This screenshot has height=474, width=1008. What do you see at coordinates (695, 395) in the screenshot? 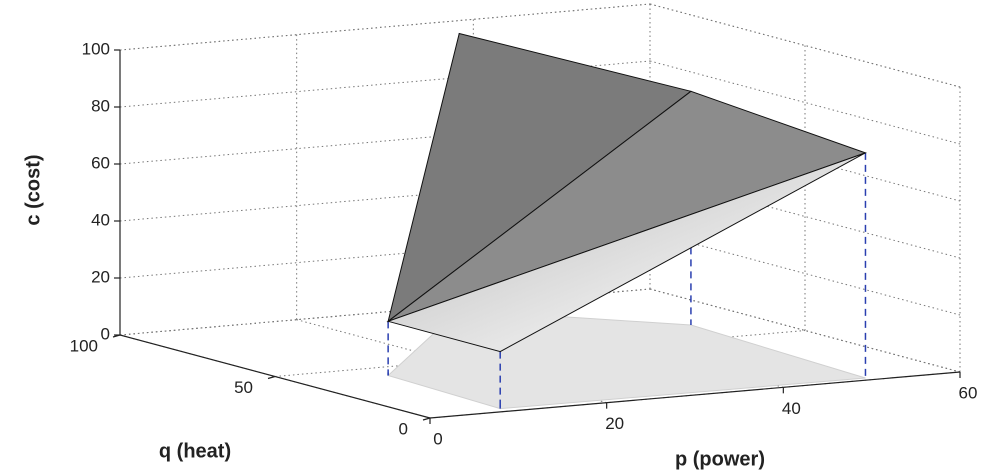
I see `x-axis` at bounding box center [695, 395].